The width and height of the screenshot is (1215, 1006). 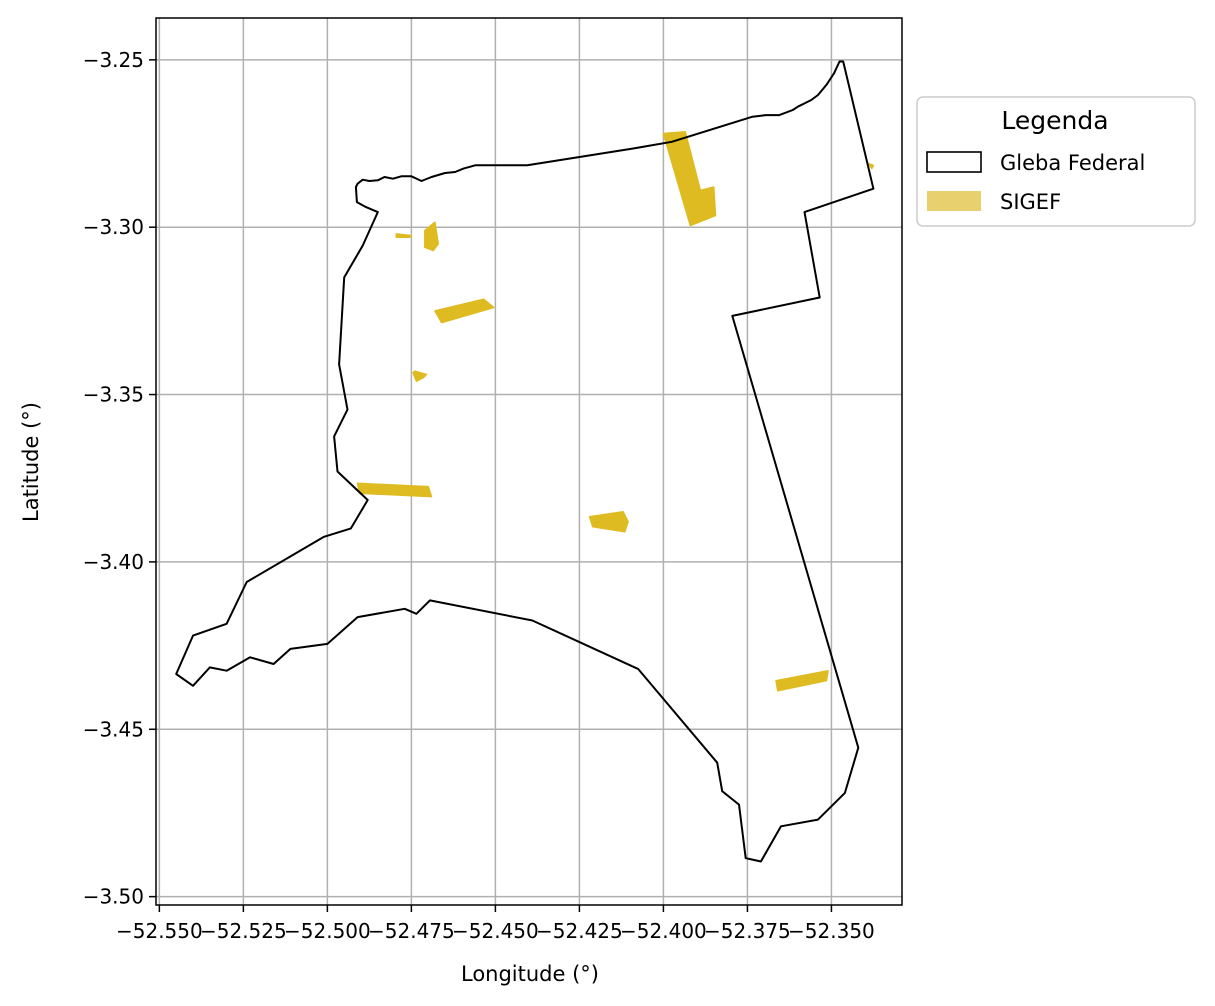 I want to click on y-tick-label: −3.25, so click(x=113, y=60).